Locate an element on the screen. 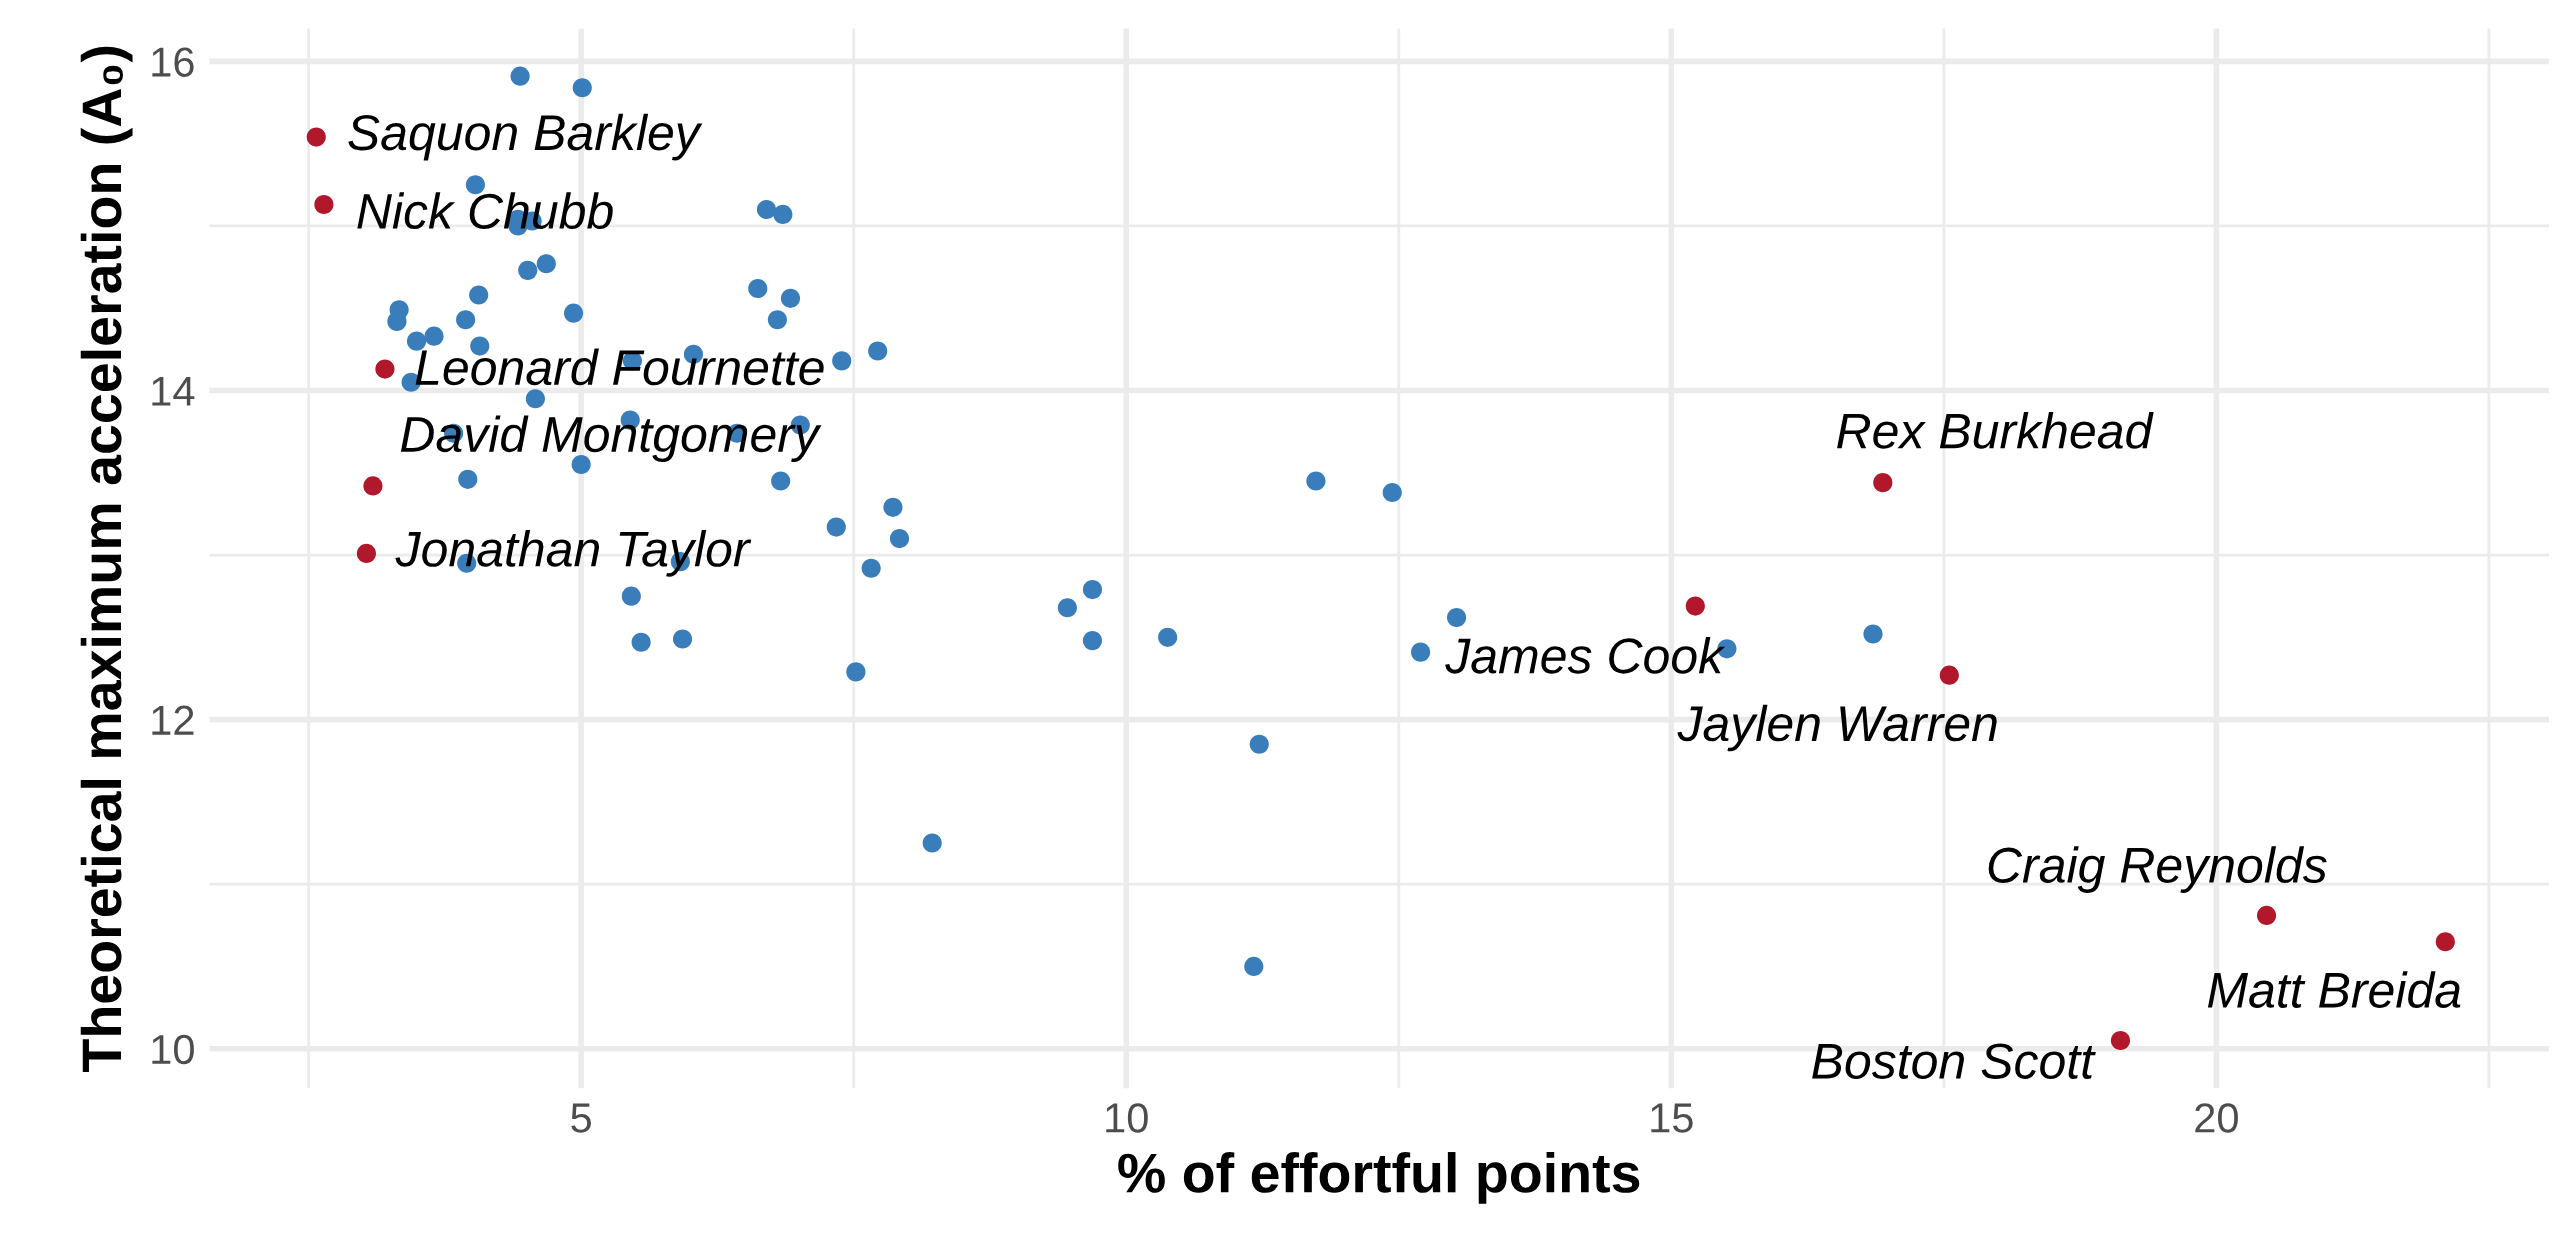  y-tick-label: 14 is located at coordinates (173, 391).